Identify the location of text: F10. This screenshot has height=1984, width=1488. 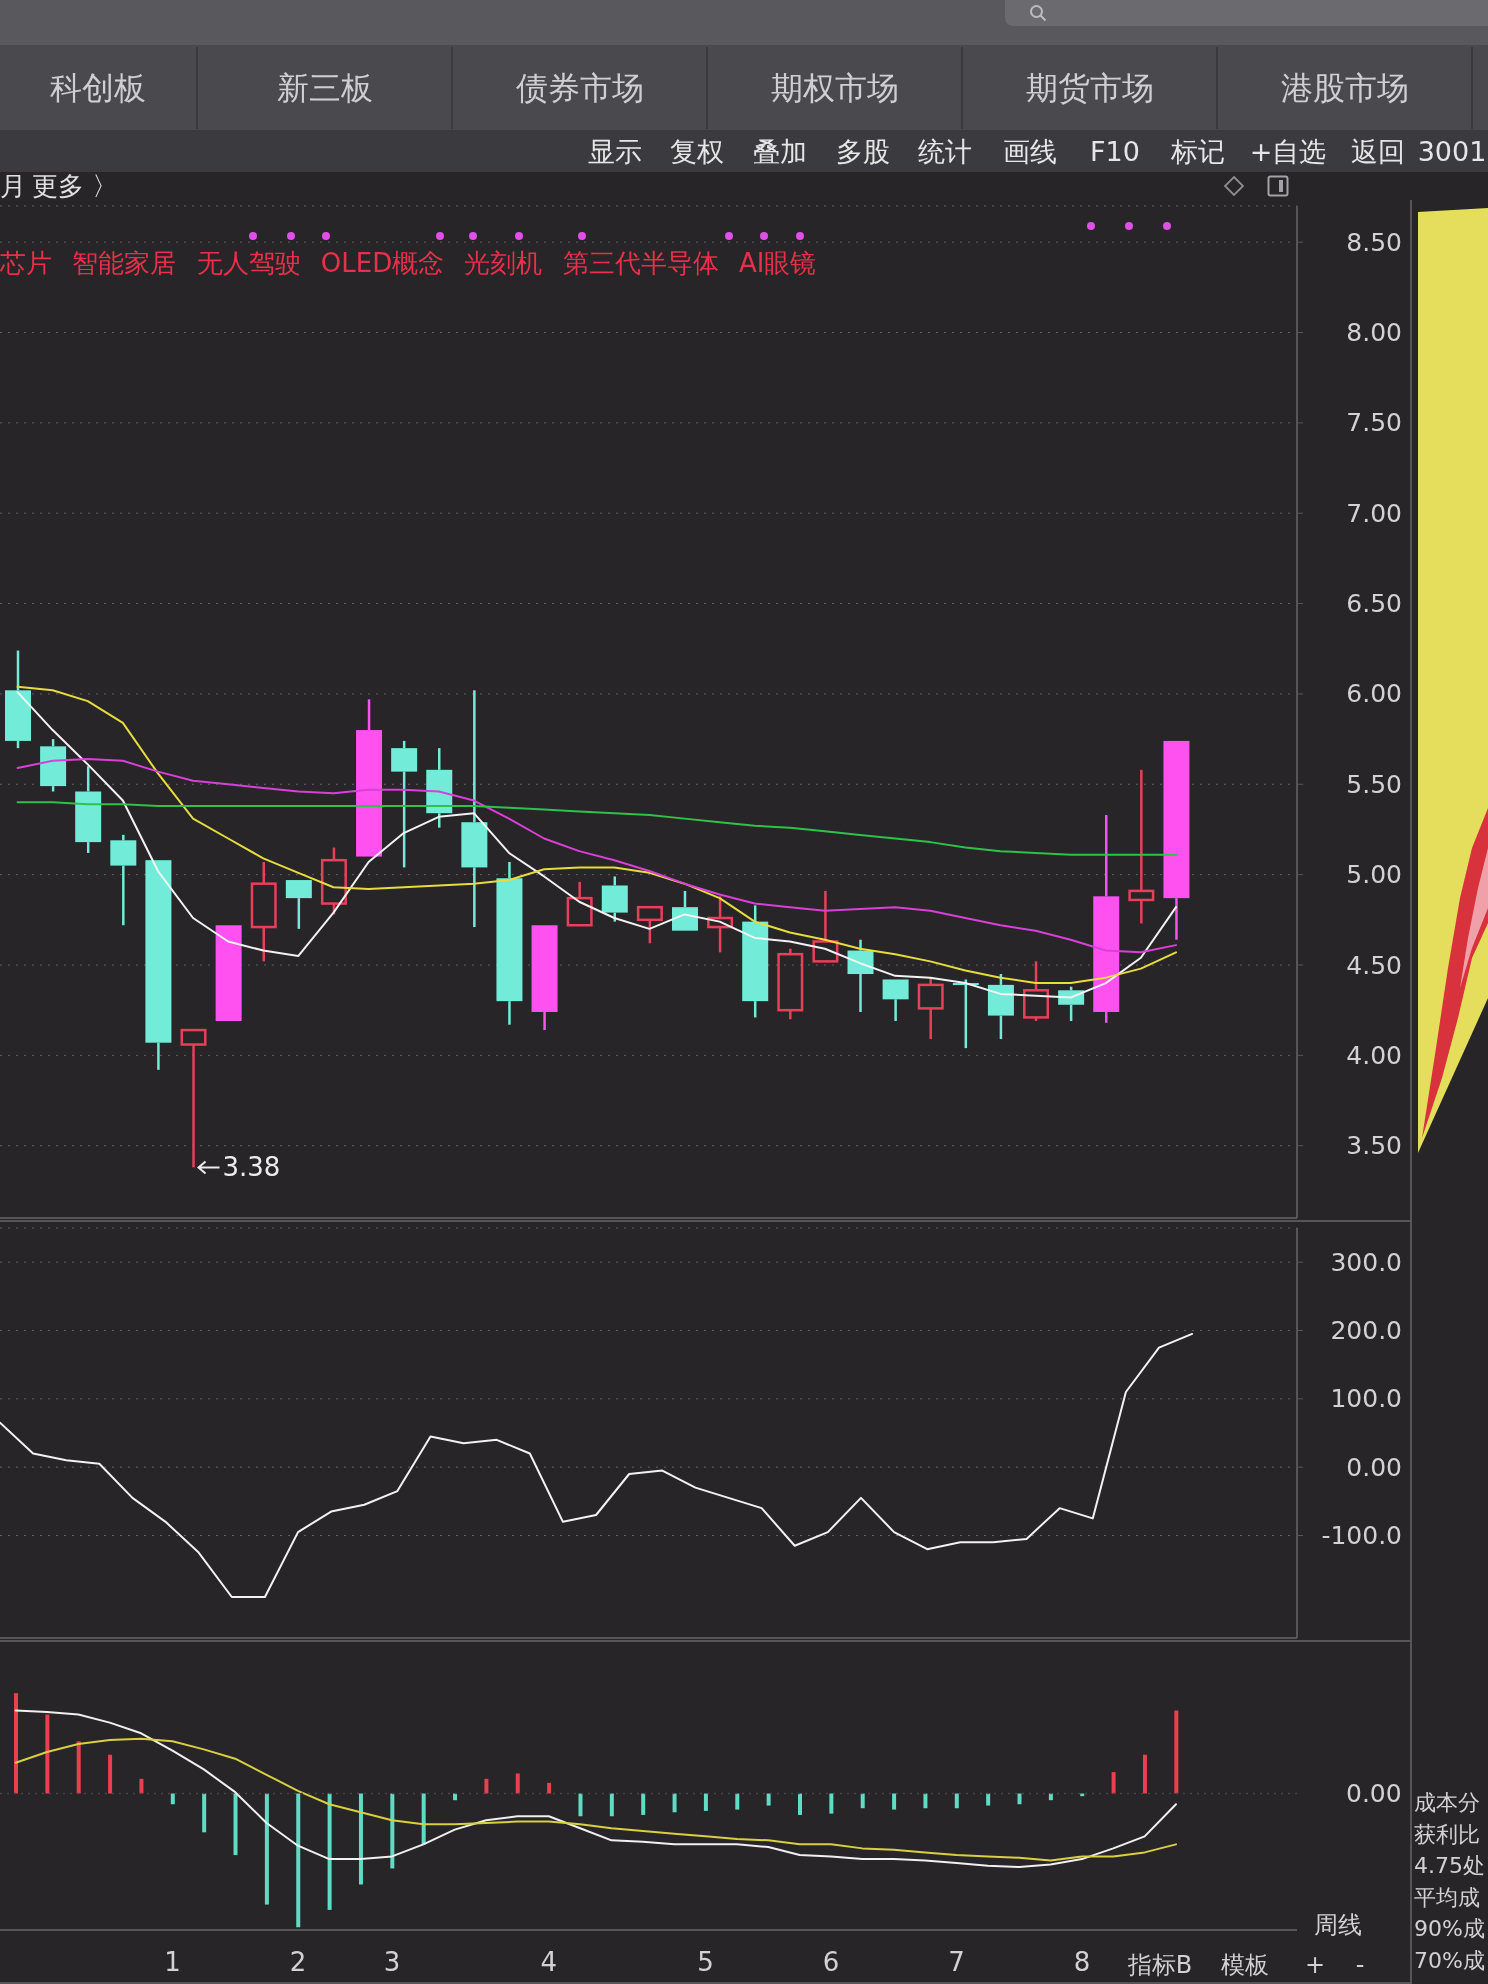
(1115, 151).